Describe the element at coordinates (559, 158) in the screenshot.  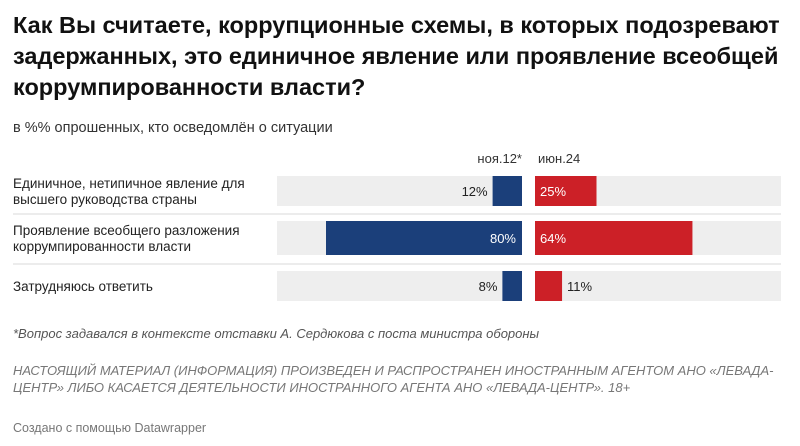
I see `legend-series-2: июн.24` at that location.